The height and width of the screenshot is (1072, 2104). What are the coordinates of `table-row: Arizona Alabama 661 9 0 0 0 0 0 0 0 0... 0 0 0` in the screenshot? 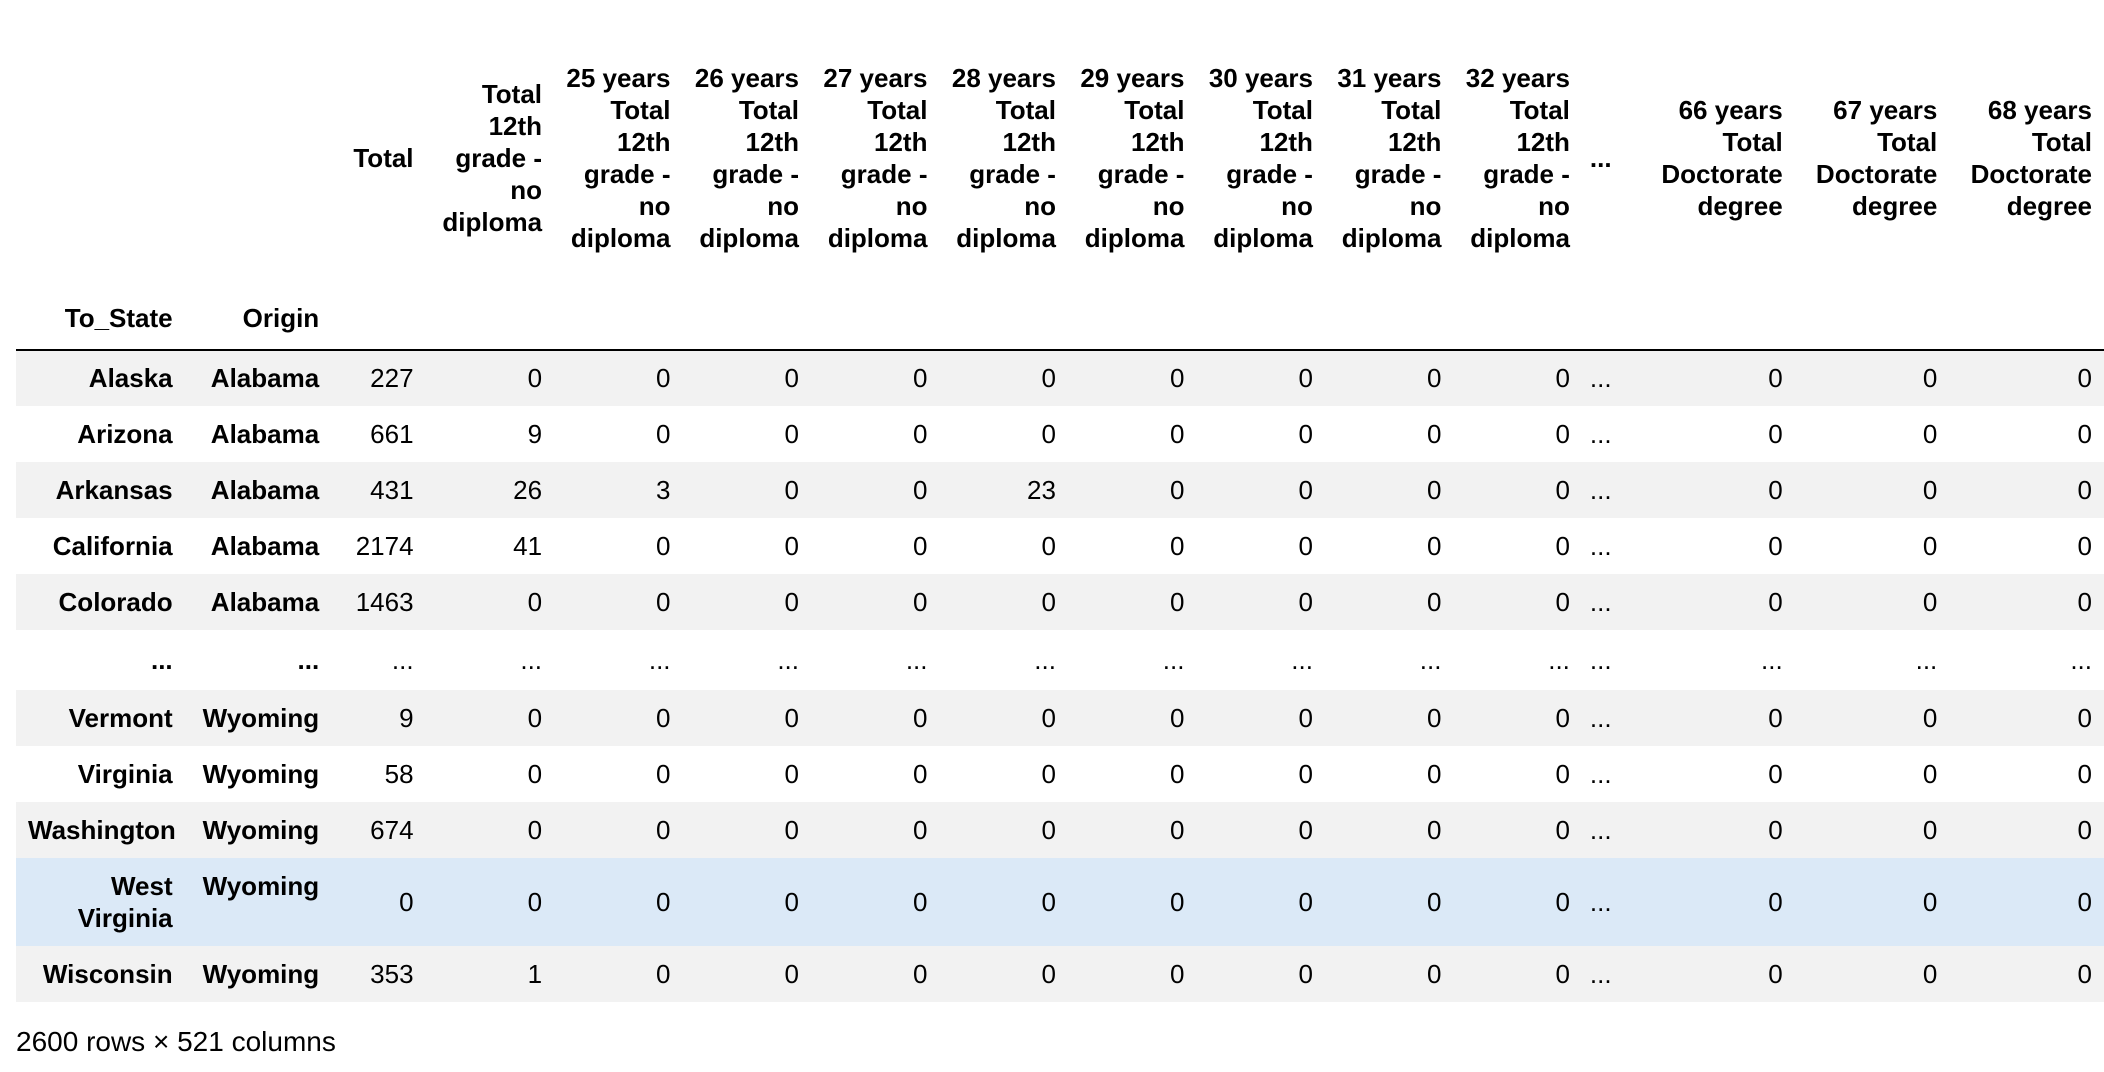 It's located at (1060, 434).